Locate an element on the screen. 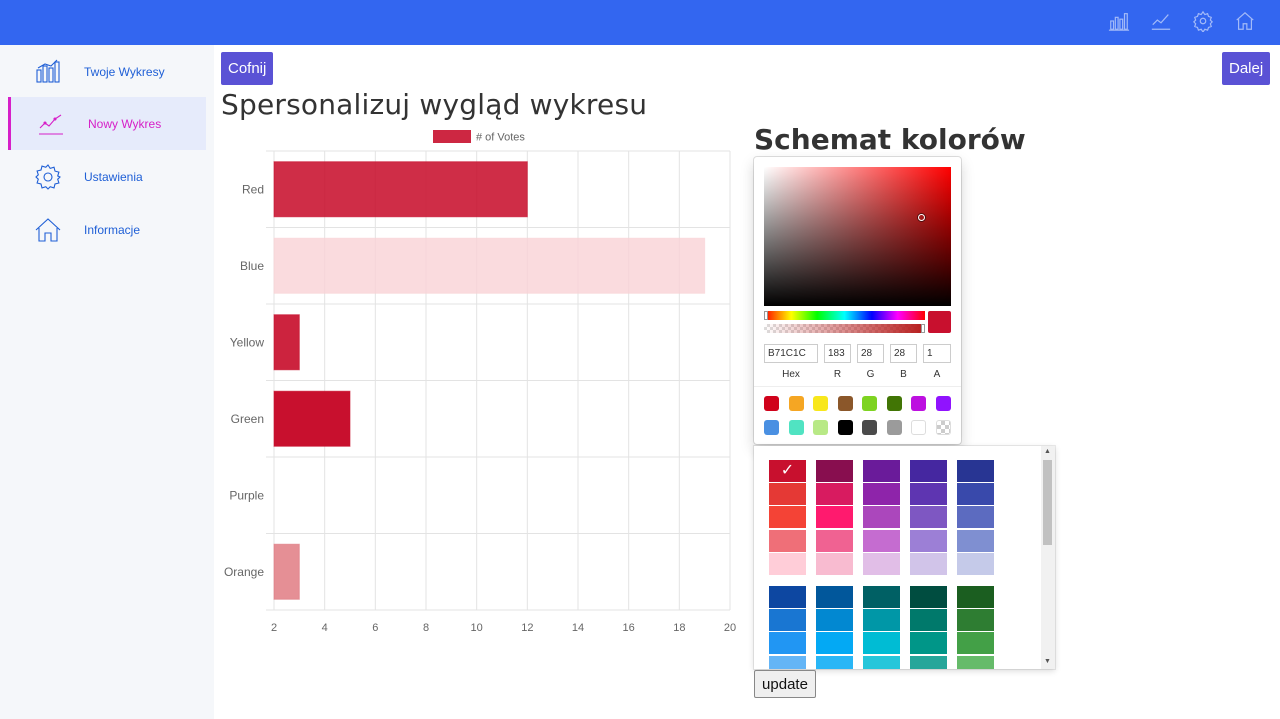  home-icon is located at coordinates (1245, 21).